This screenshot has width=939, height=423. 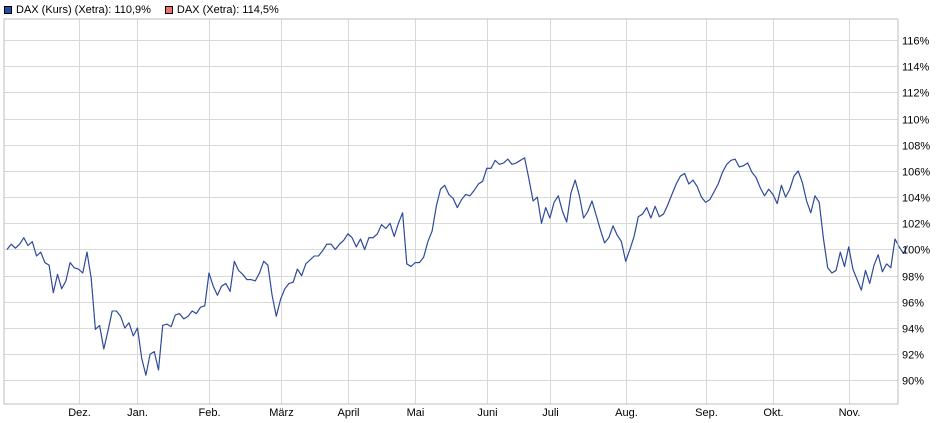 I want to click on y-tick-label: 94%, so click(x=913, y=330).